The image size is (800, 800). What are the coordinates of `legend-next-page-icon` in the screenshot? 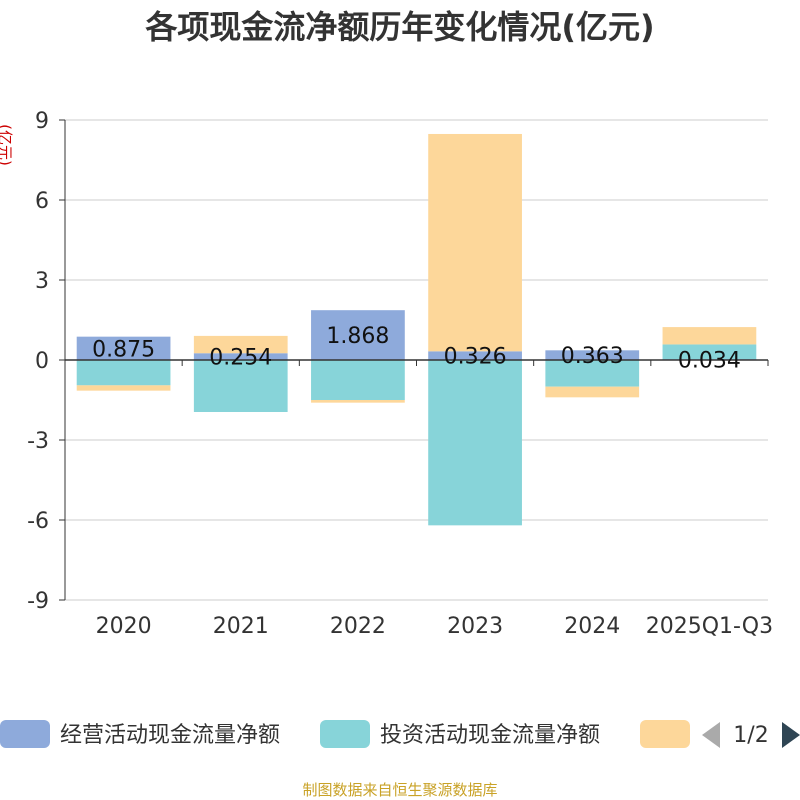 It's located at (791, 735).